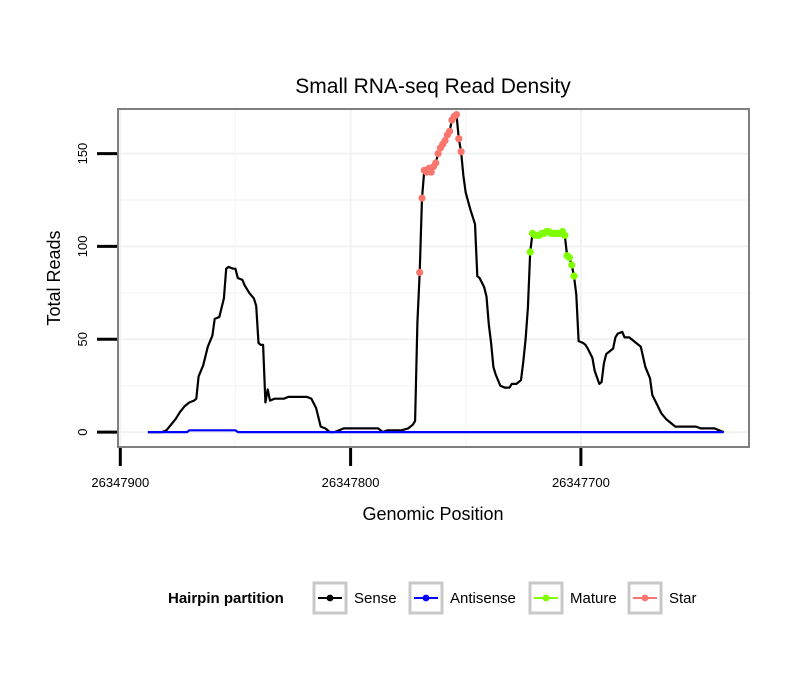 This screenshot has width=810, height=690. I want to click on series-antisense, so click(435, 431).